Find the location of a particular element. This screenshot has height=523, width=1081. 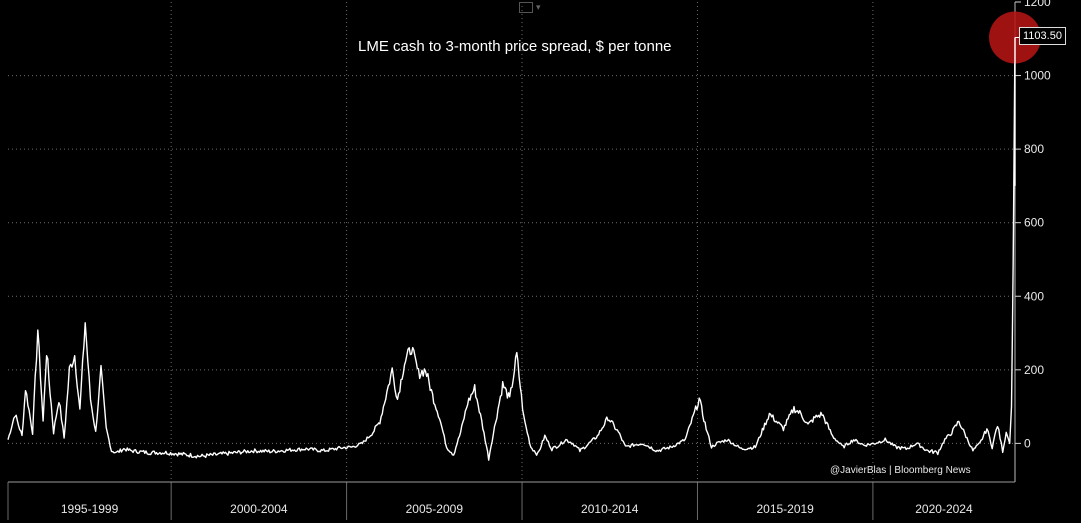

line-chart-icon is located at coordinates (526, 7).